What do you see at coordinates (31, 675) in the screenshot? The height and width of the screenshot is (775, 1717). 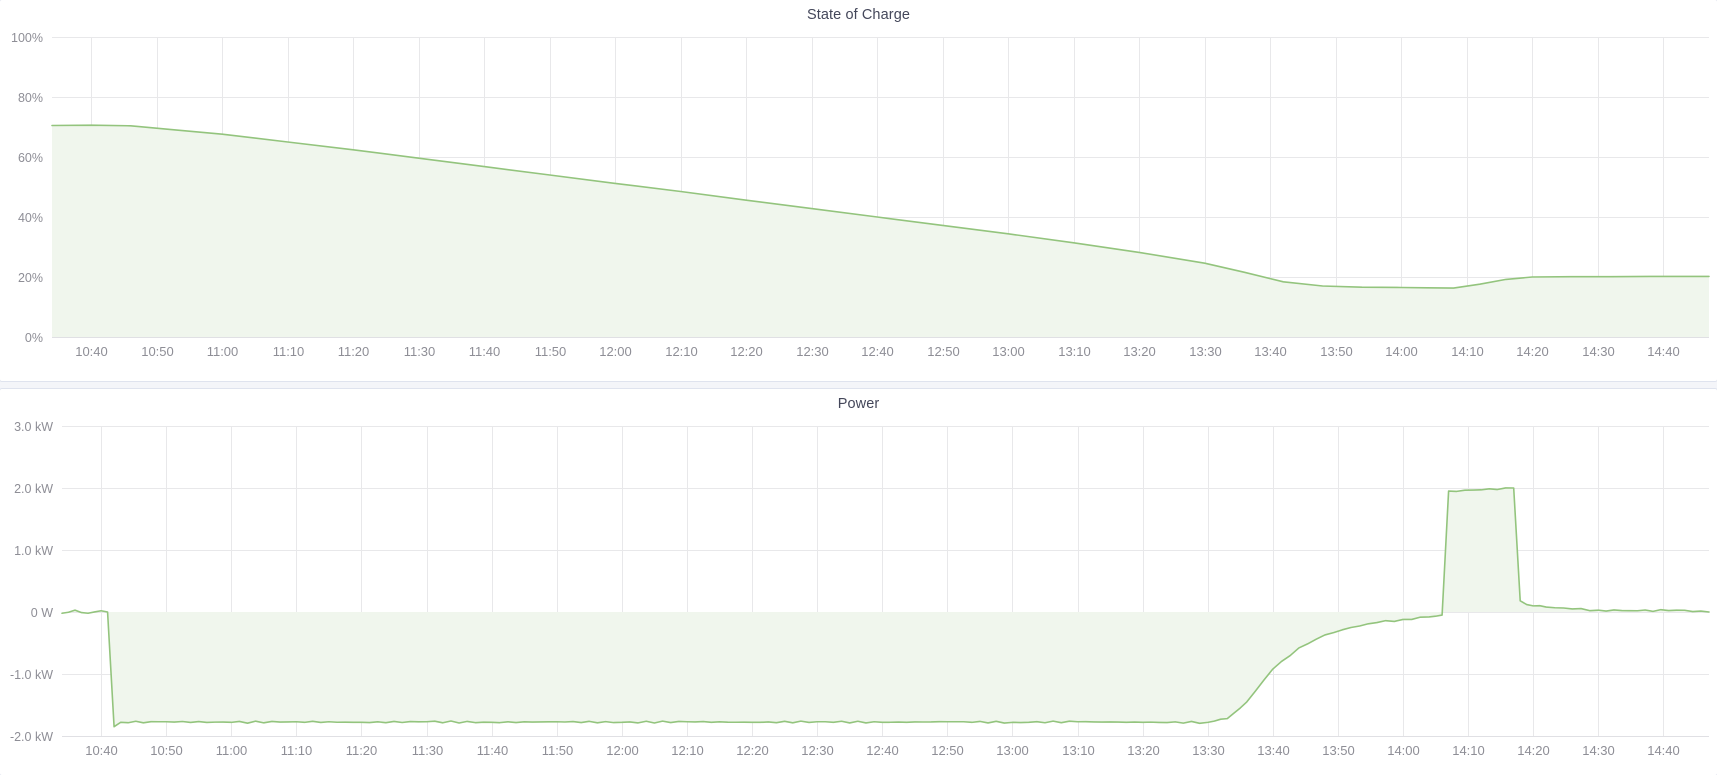 I see `y-axis-tick-label: -1.0 kW` at bounding box center [31, 675].